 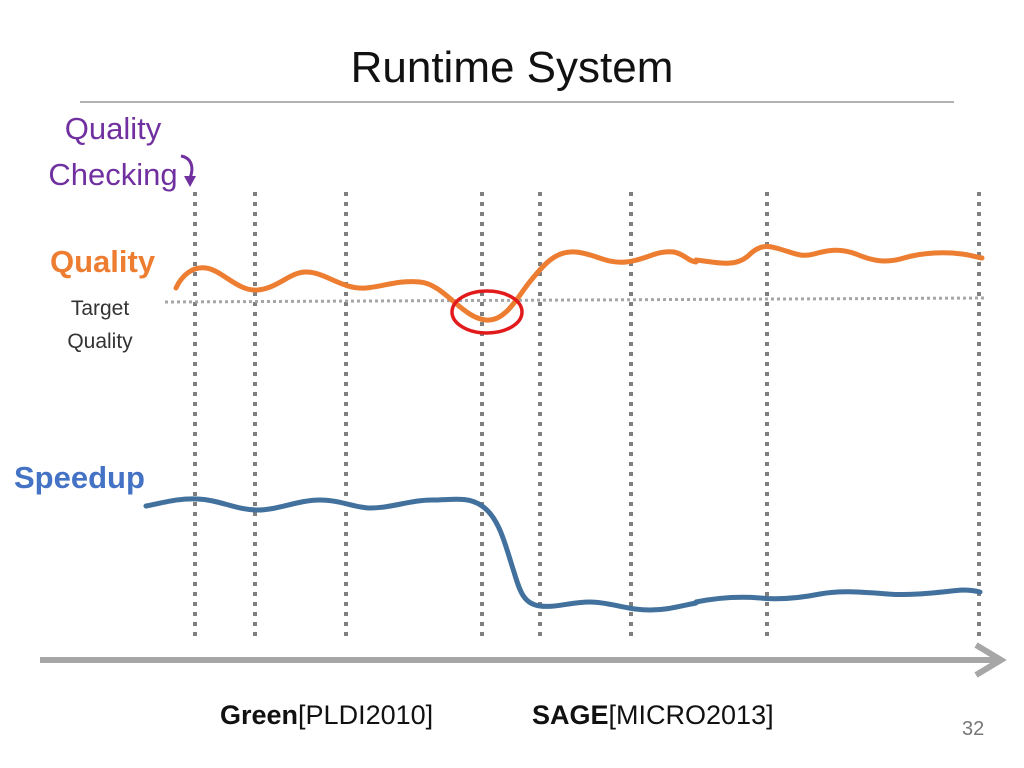 What do you see at coordinates (259, 715) in the screenshot?
I see `green-citation-name: Green` at bounding box center [259, 715].